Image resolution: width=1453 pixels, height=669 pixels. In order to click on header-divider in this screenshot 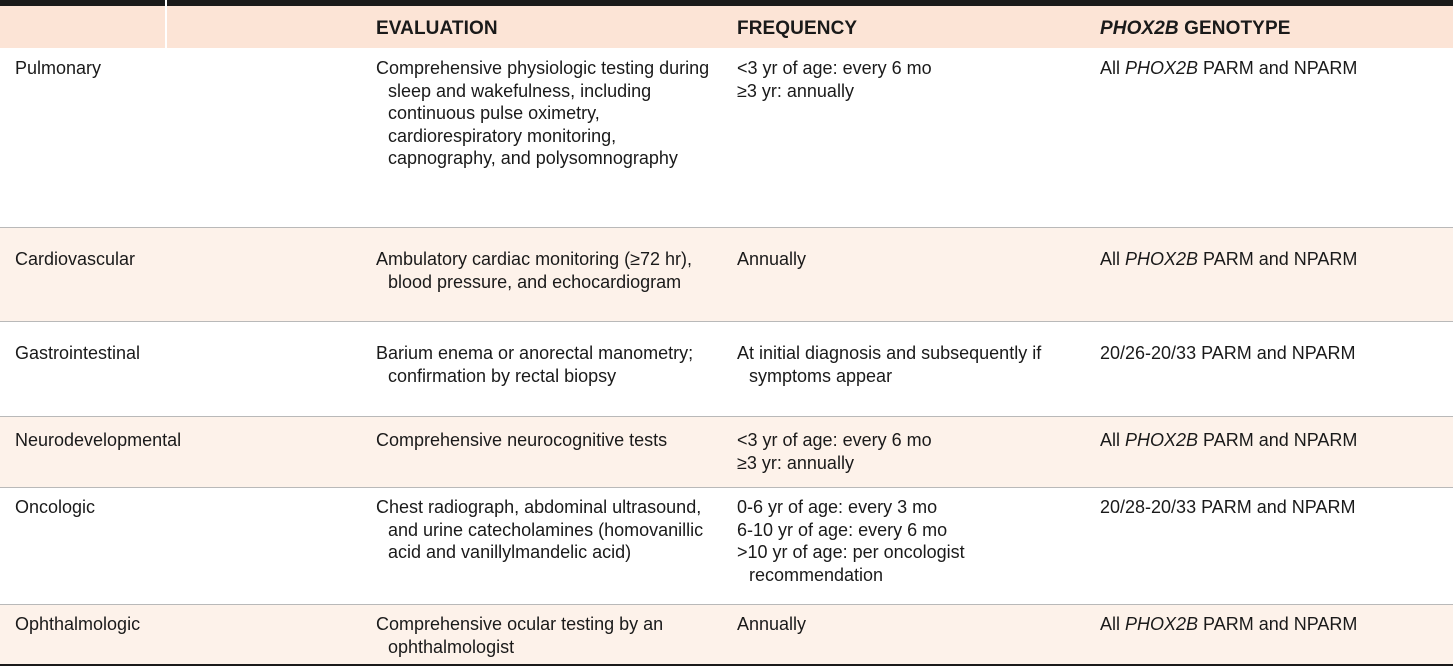, I will do `click(166, 24)`.